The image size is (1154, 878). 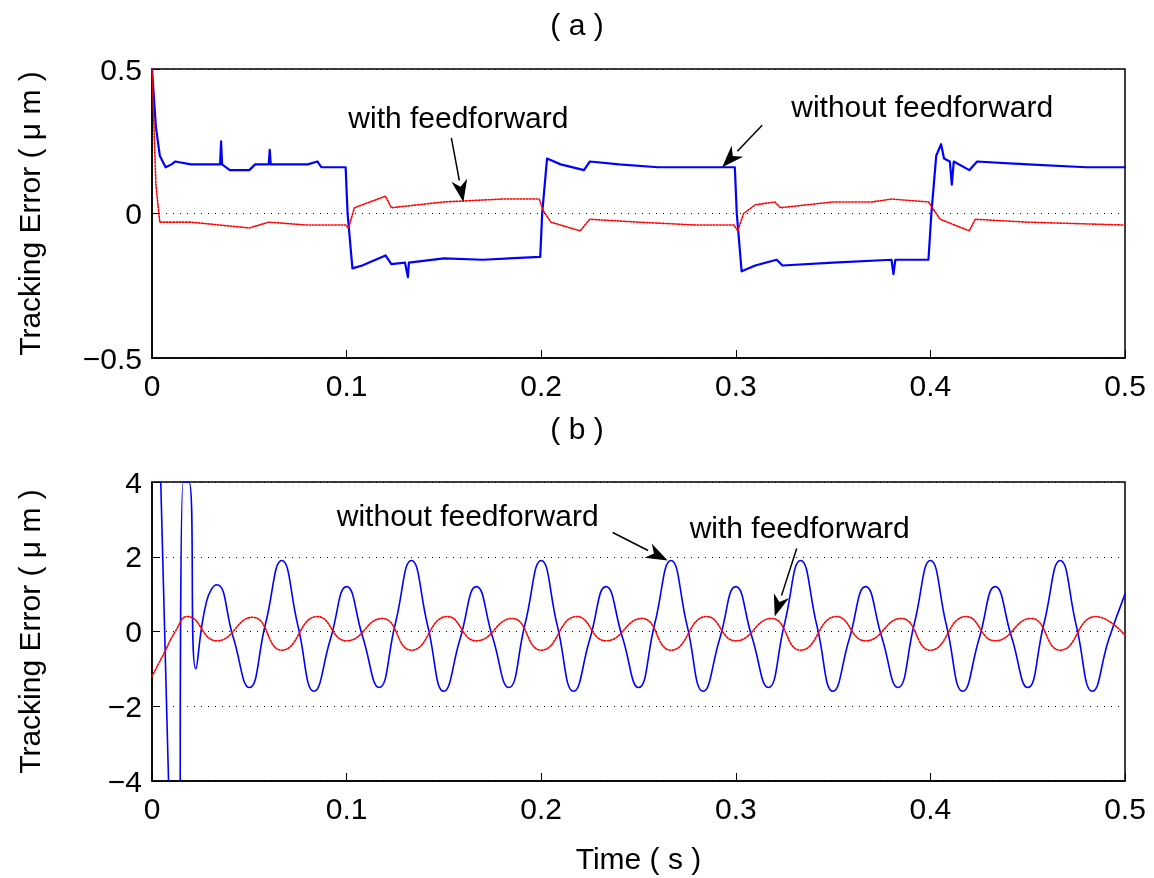 I want to click on y-tick-label: −0.5, so click(x=112, y=358).